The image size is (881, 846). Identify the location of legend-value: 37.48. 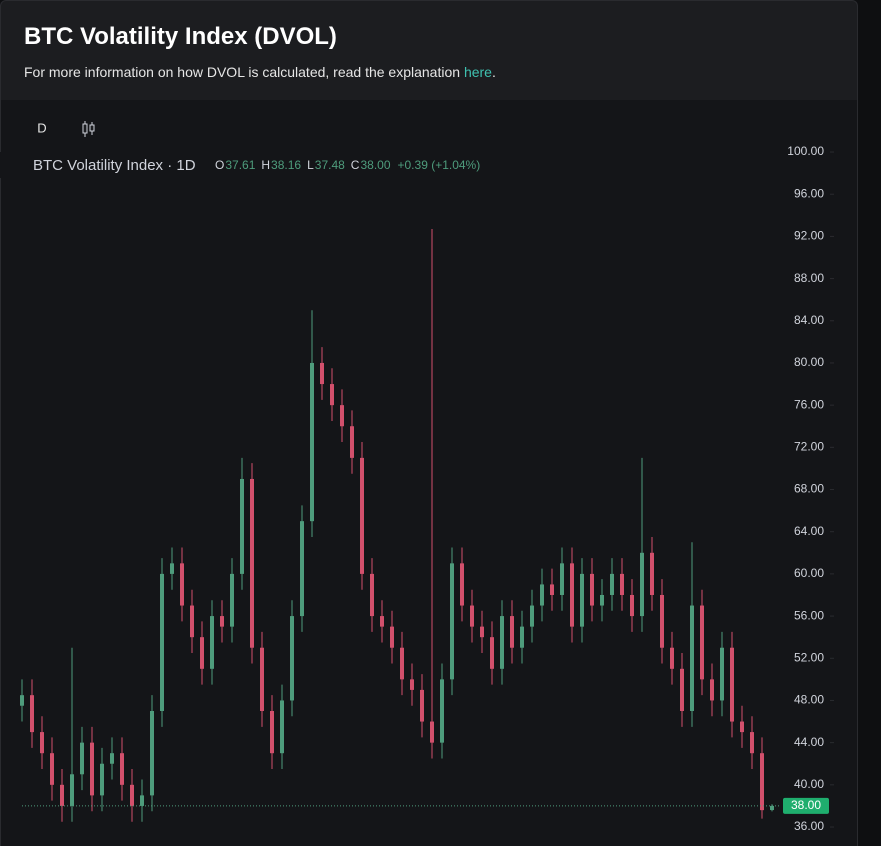
(330, 165).